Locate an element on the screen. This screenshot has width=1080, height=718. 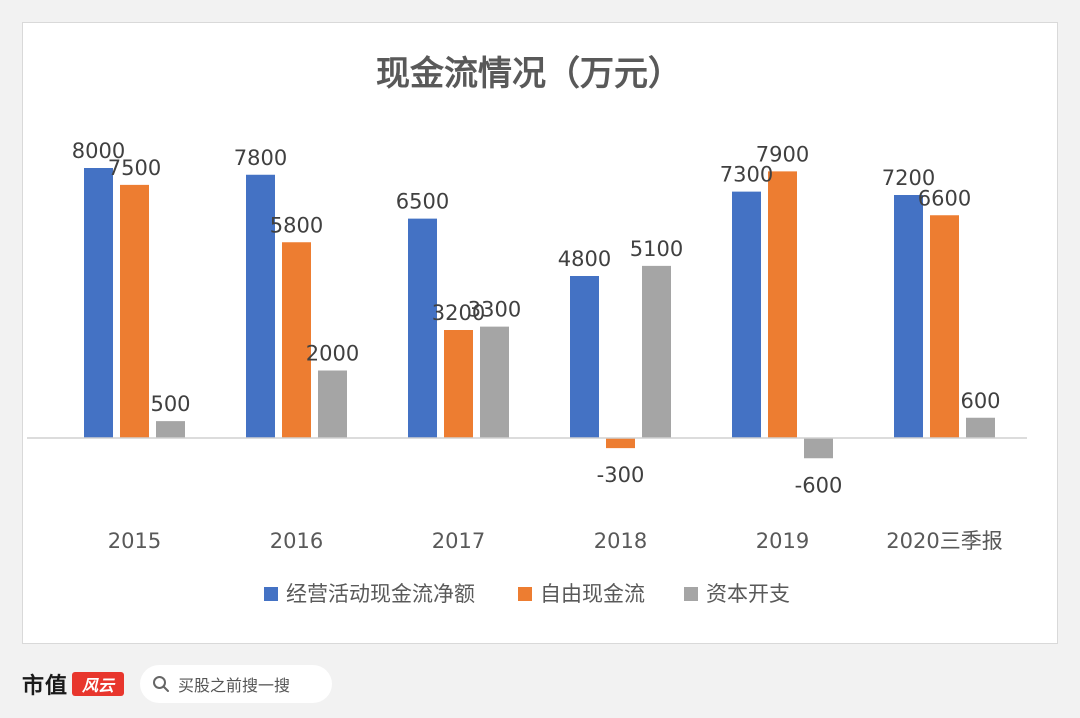
data-label-2019-资本开支: -600 is located at coordinates (819, 485).